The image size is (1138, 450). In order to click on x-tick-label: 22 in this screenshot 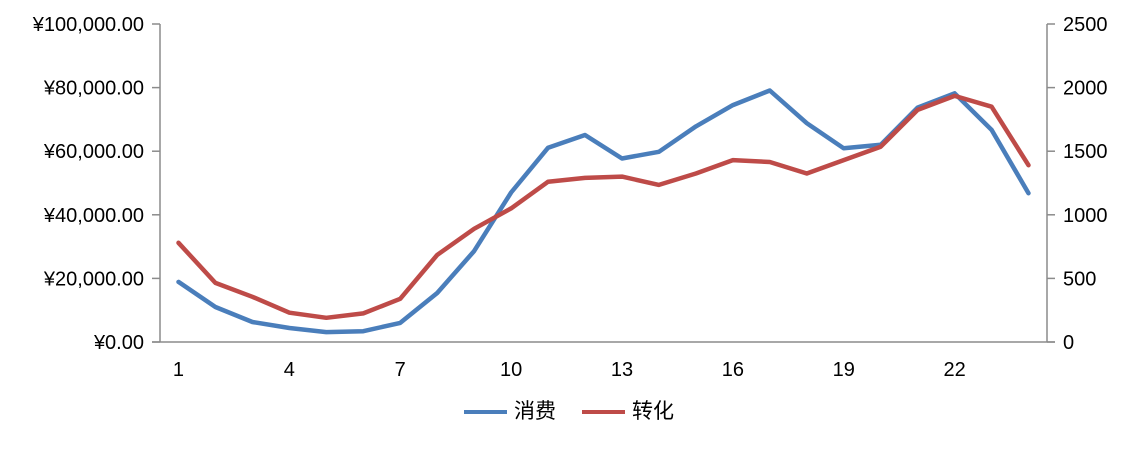, I will do `click(954, 370)`.